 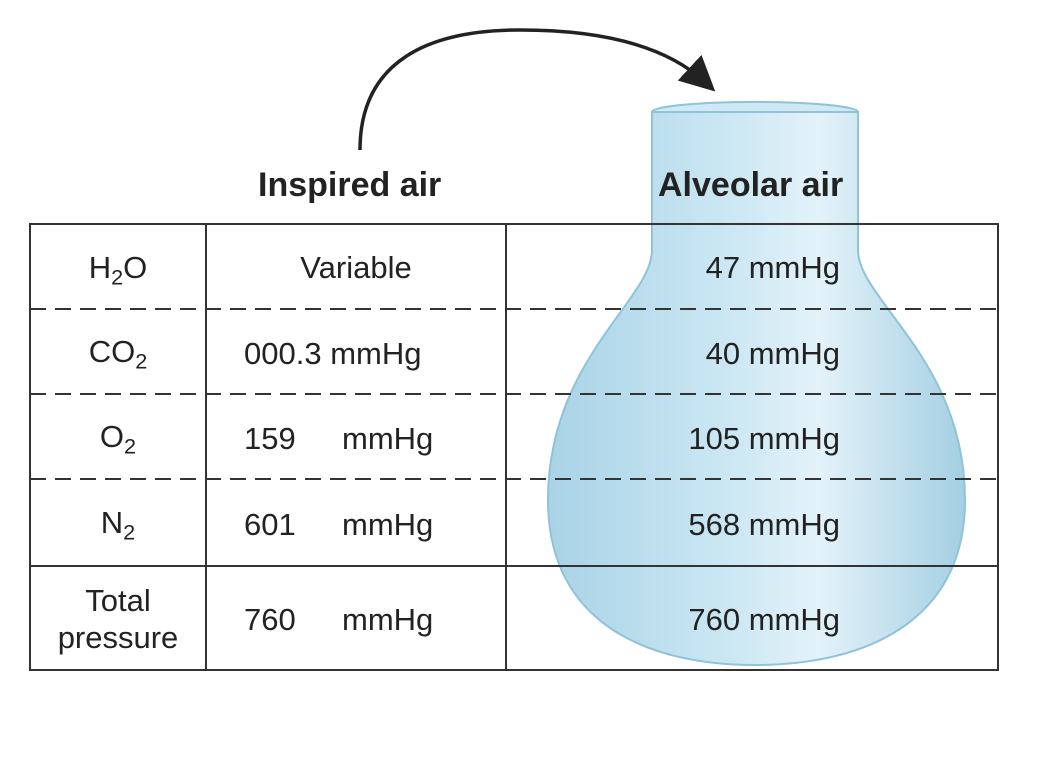 I want to click on inspired-unit-n2: mmHg, so click(x=388, y=524).